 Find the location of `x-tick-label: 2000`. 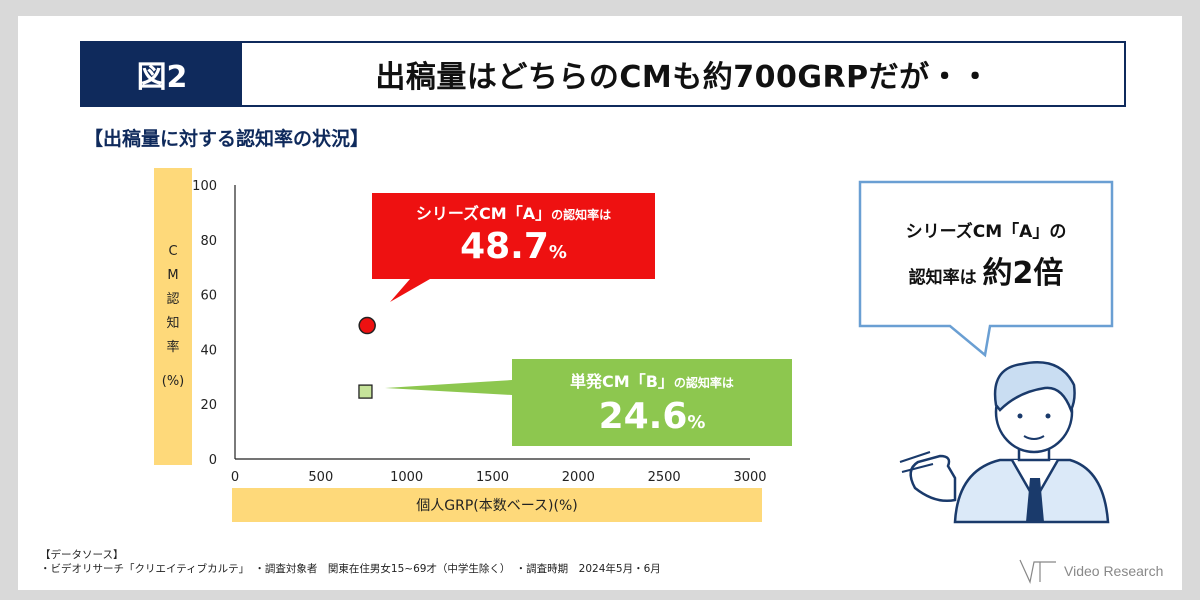

x-tick-label: 2000 is located at coordinates (578, 477).